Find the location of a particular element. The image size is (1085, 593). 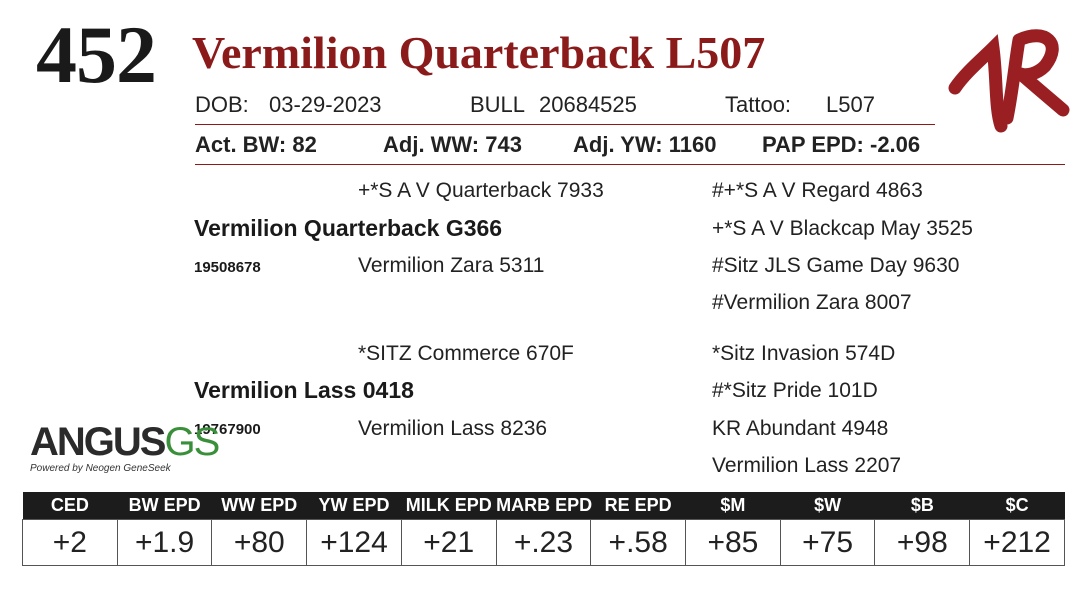

epd-header-ced: CED is located at coordinates (70, 506).